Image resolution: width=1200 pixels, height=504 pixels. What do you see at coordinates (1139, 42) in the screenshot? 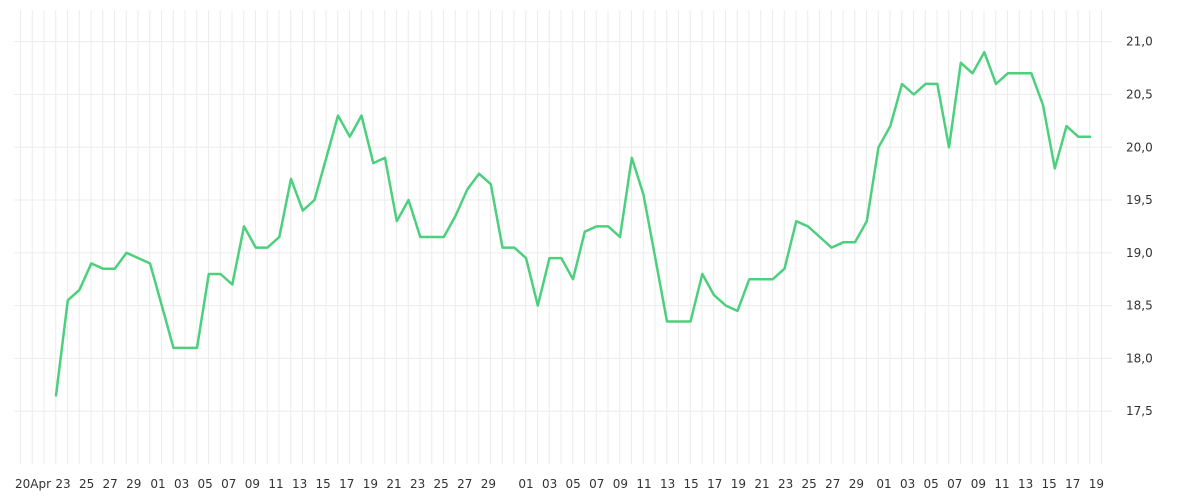
I see `y-tick-label: 21,0` at bounding box center [1139, 42].